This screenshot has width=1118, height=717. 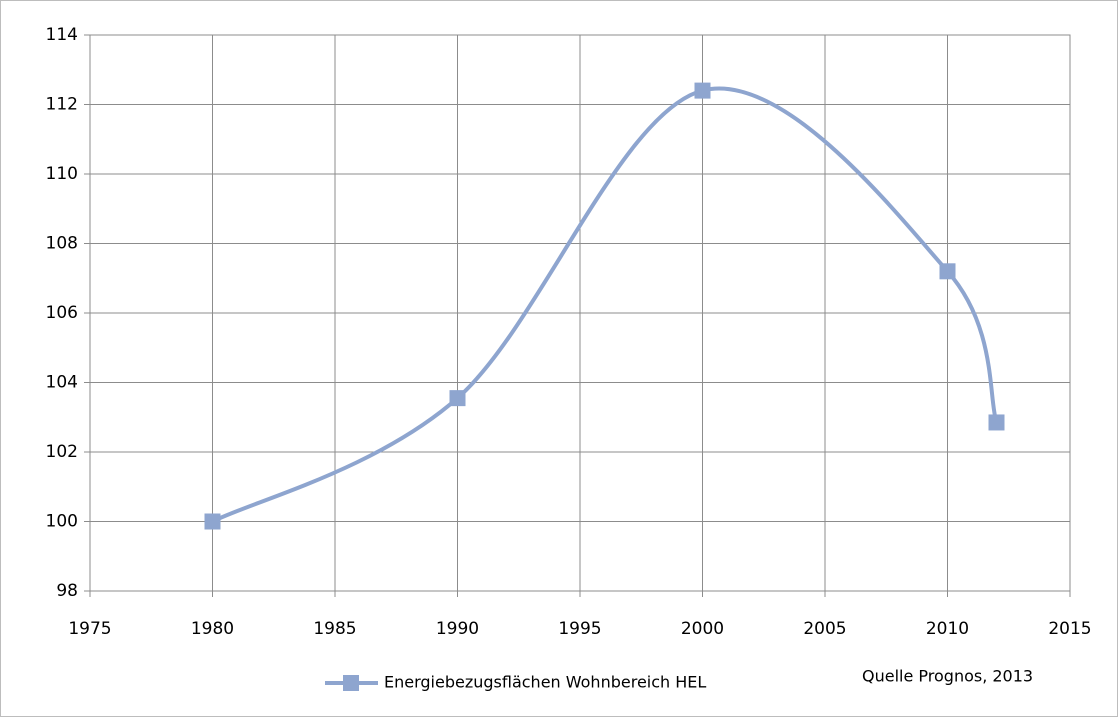 I want to click on y-tick-label: 108, so click(x=62, y=244).